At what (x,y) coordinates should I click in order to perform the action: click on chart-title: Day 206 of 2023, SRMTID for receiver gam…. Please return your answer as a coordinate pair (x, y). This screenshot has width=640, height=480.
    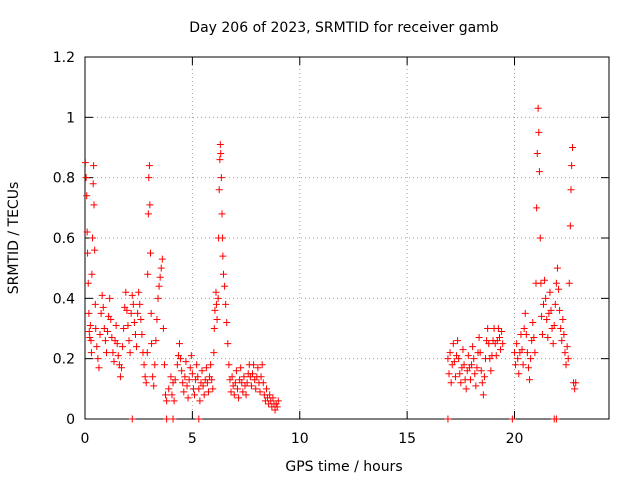
    Looking at the image, I should click on (344, 28).